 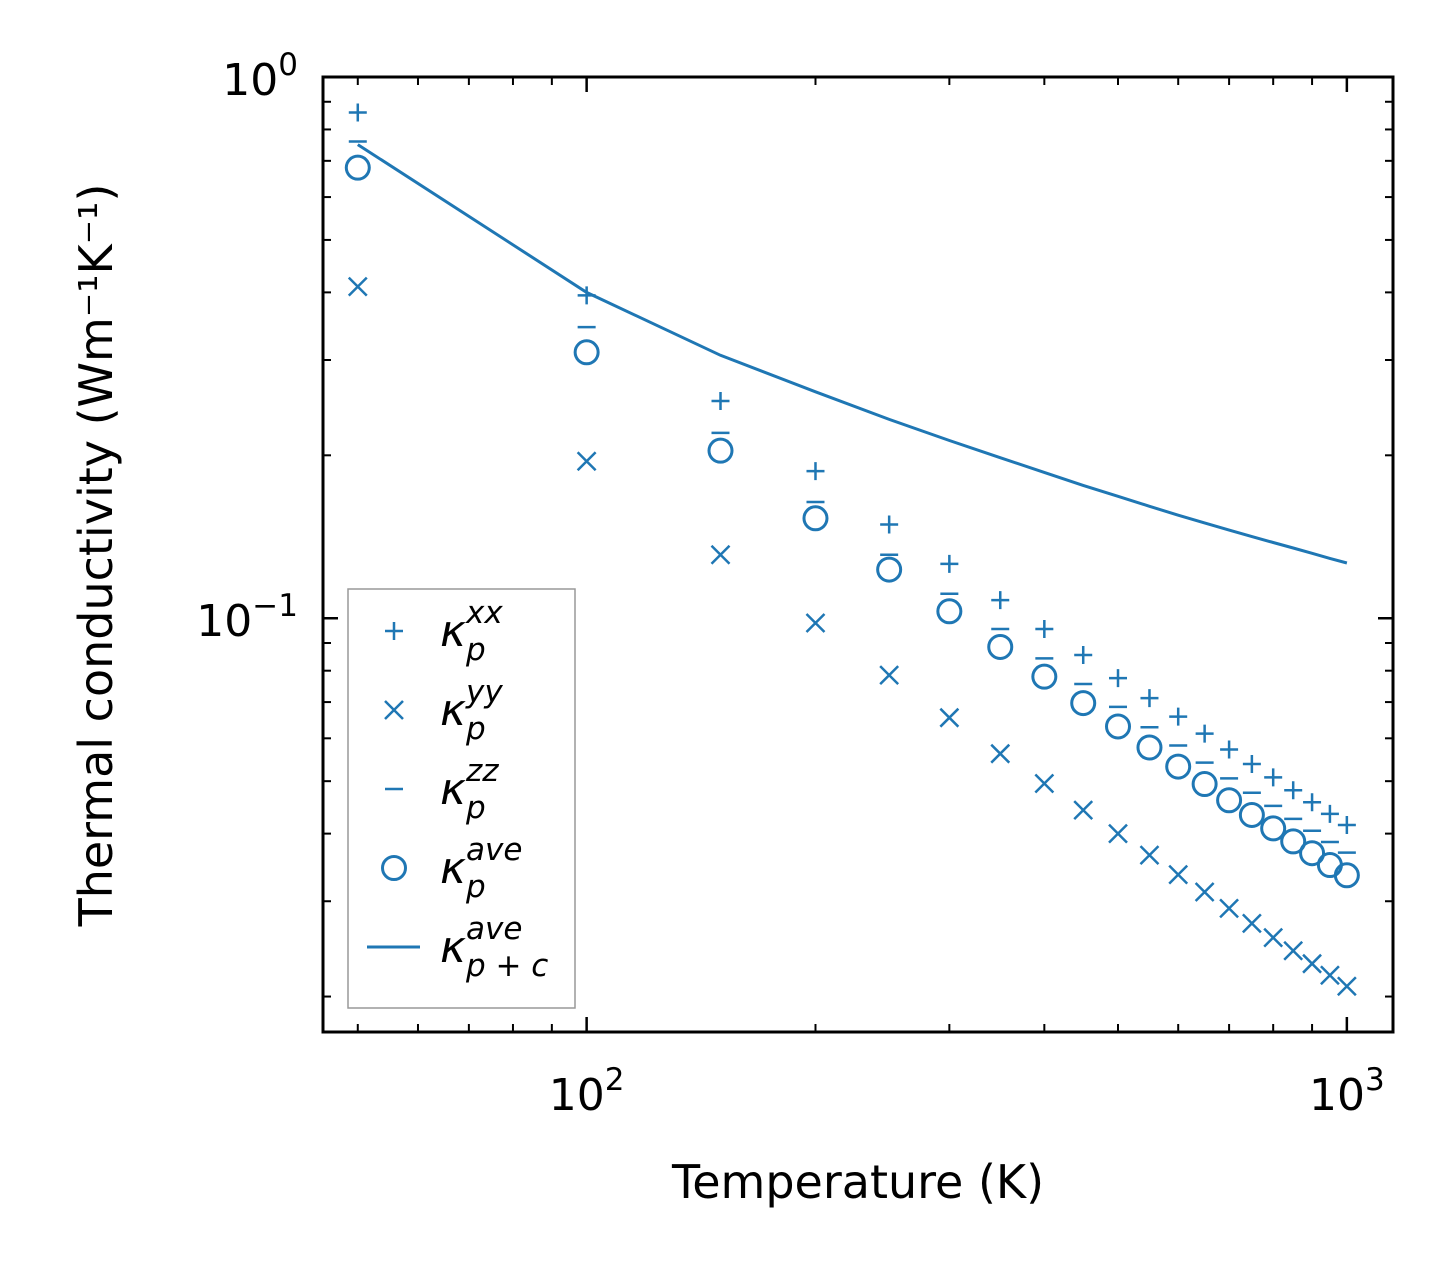 I want to click on legend-label-ave_pc: κp + cave, so click(x=494, y=947).